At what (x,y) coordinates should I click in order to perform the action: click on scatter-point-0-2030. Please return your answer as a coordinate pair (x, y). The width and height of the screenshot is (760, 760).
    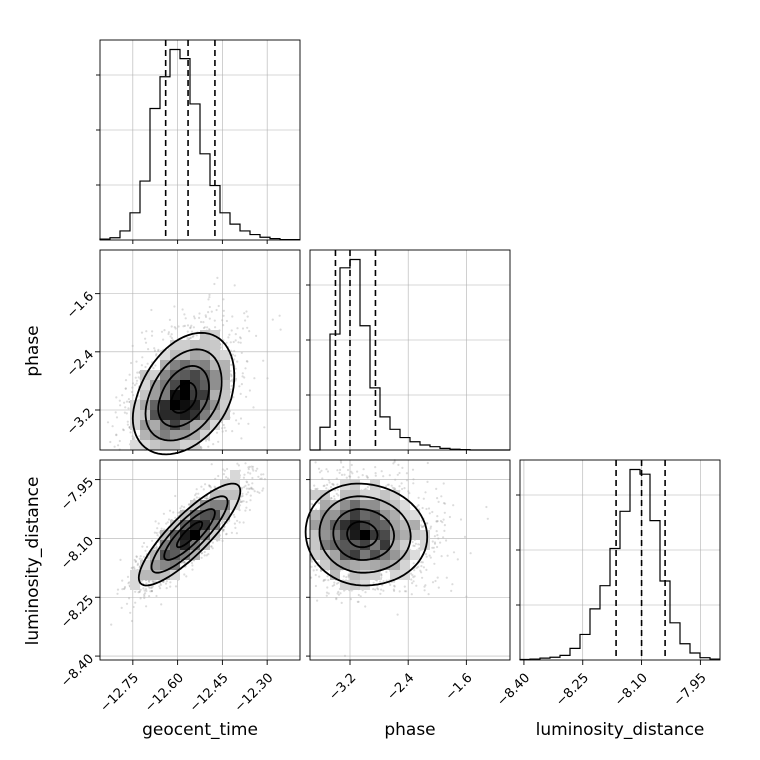
    Looking at the image, I should click on (136, 383).